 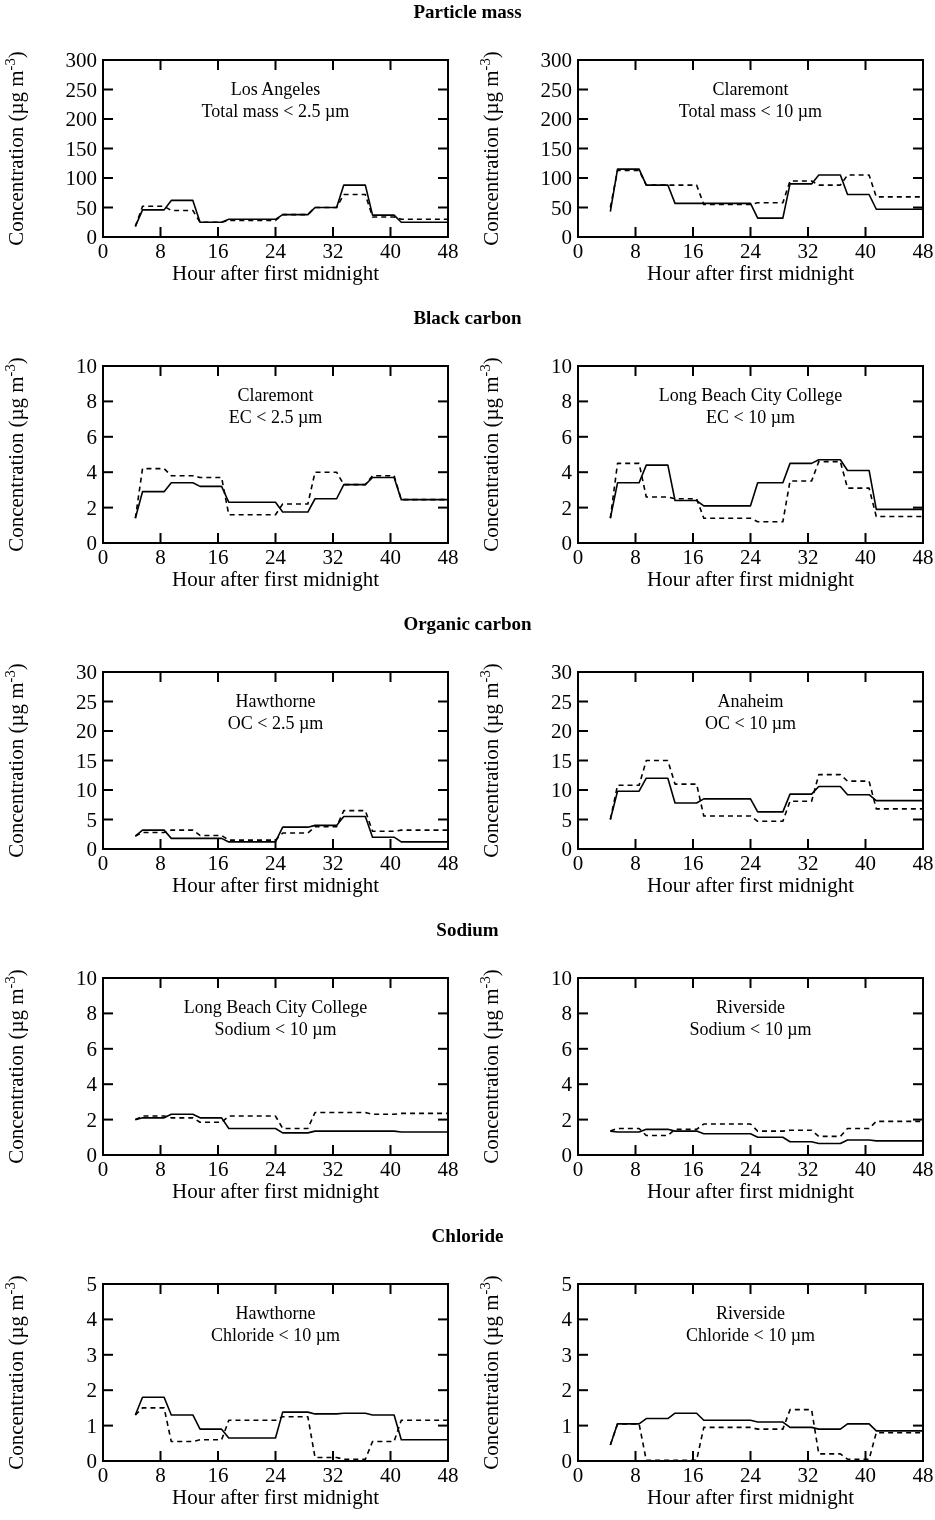 I want to click on annotation: Total mass < 10 µm, so click(x=750, y=111).